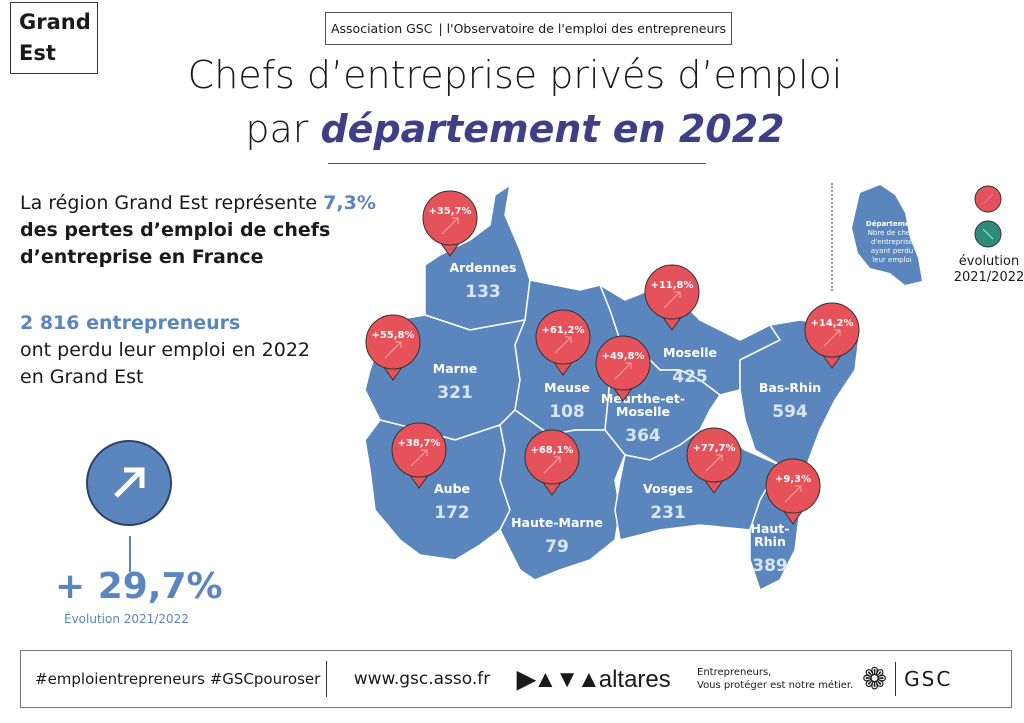 Image resolution: width=1024 pixels, height=723 pixels. What do you see at coordinates (671, 285) in the screenshot?
I see `evolution-value: +11,8%` at bounding box center [671, 285].